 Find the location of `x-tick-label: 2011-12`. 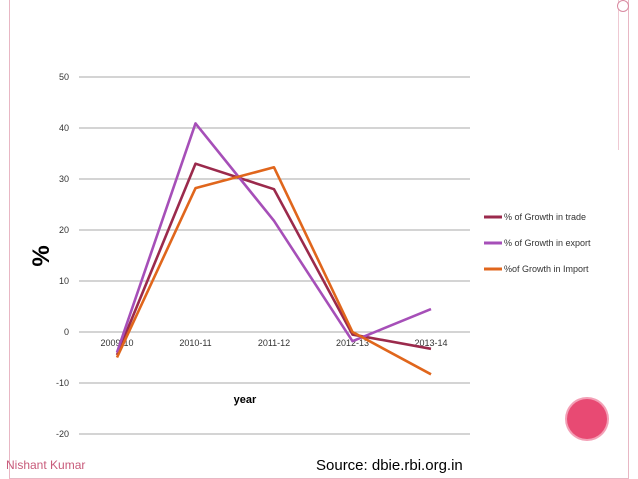

x-tick-label: 2011-12 is located at coordinates (274, 343).